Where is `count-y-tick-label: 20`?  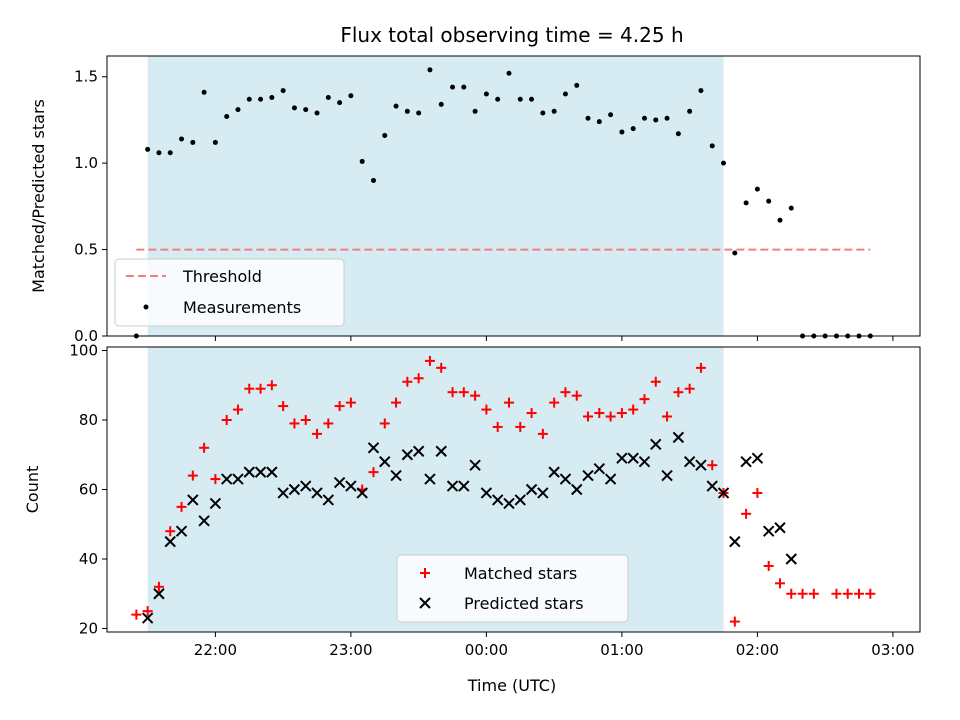
count-y-tick-label: 20 is located at coordinates (88, 629).